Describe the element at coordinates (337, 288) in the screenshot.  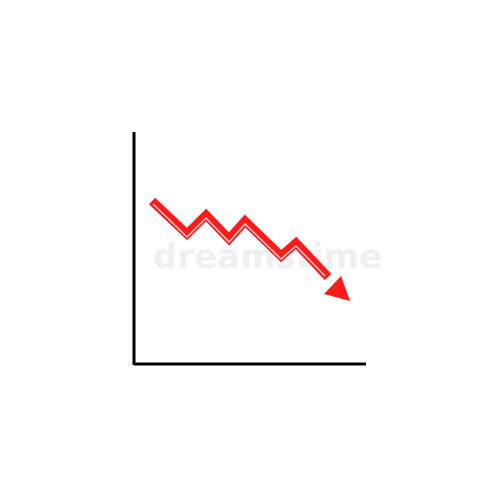
I see `arrow-head-icon` at that location.